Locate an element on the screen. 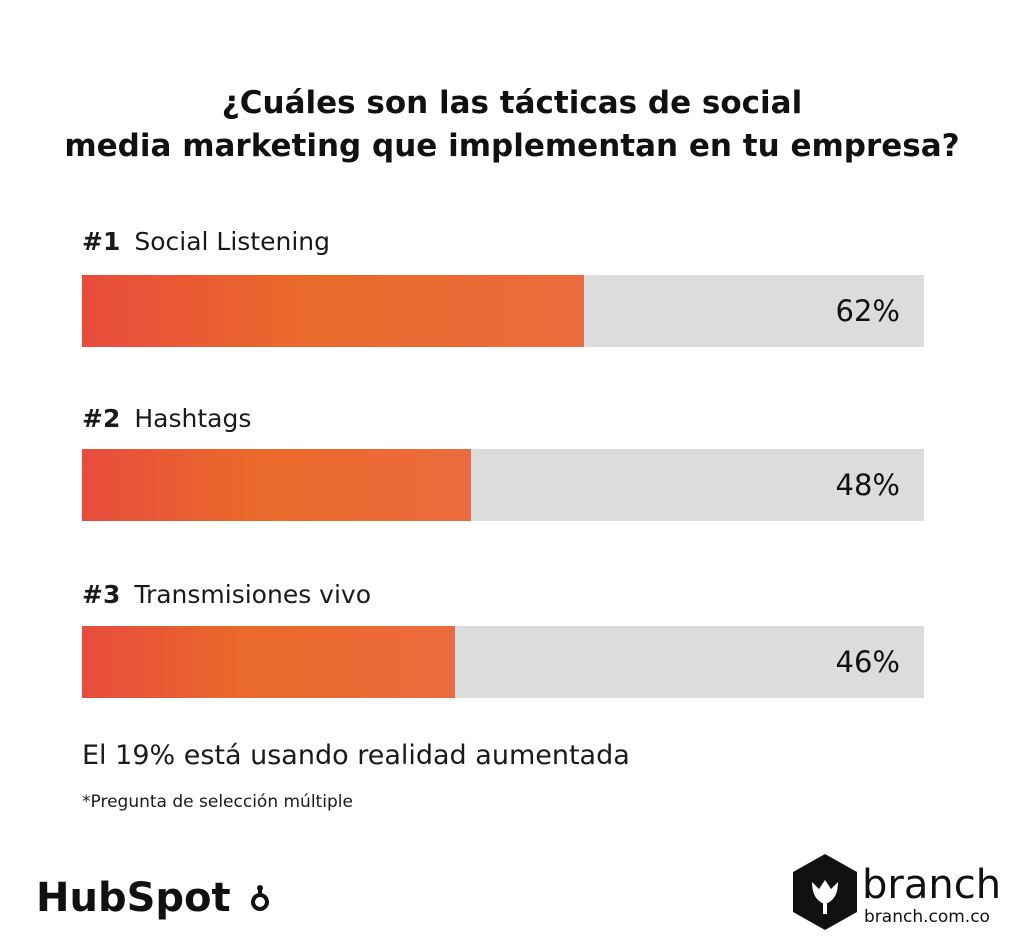 The height and width of the screenshot is (949, 1024). bar-category: Transmisiones vivo is located at coordinates (253, 594).